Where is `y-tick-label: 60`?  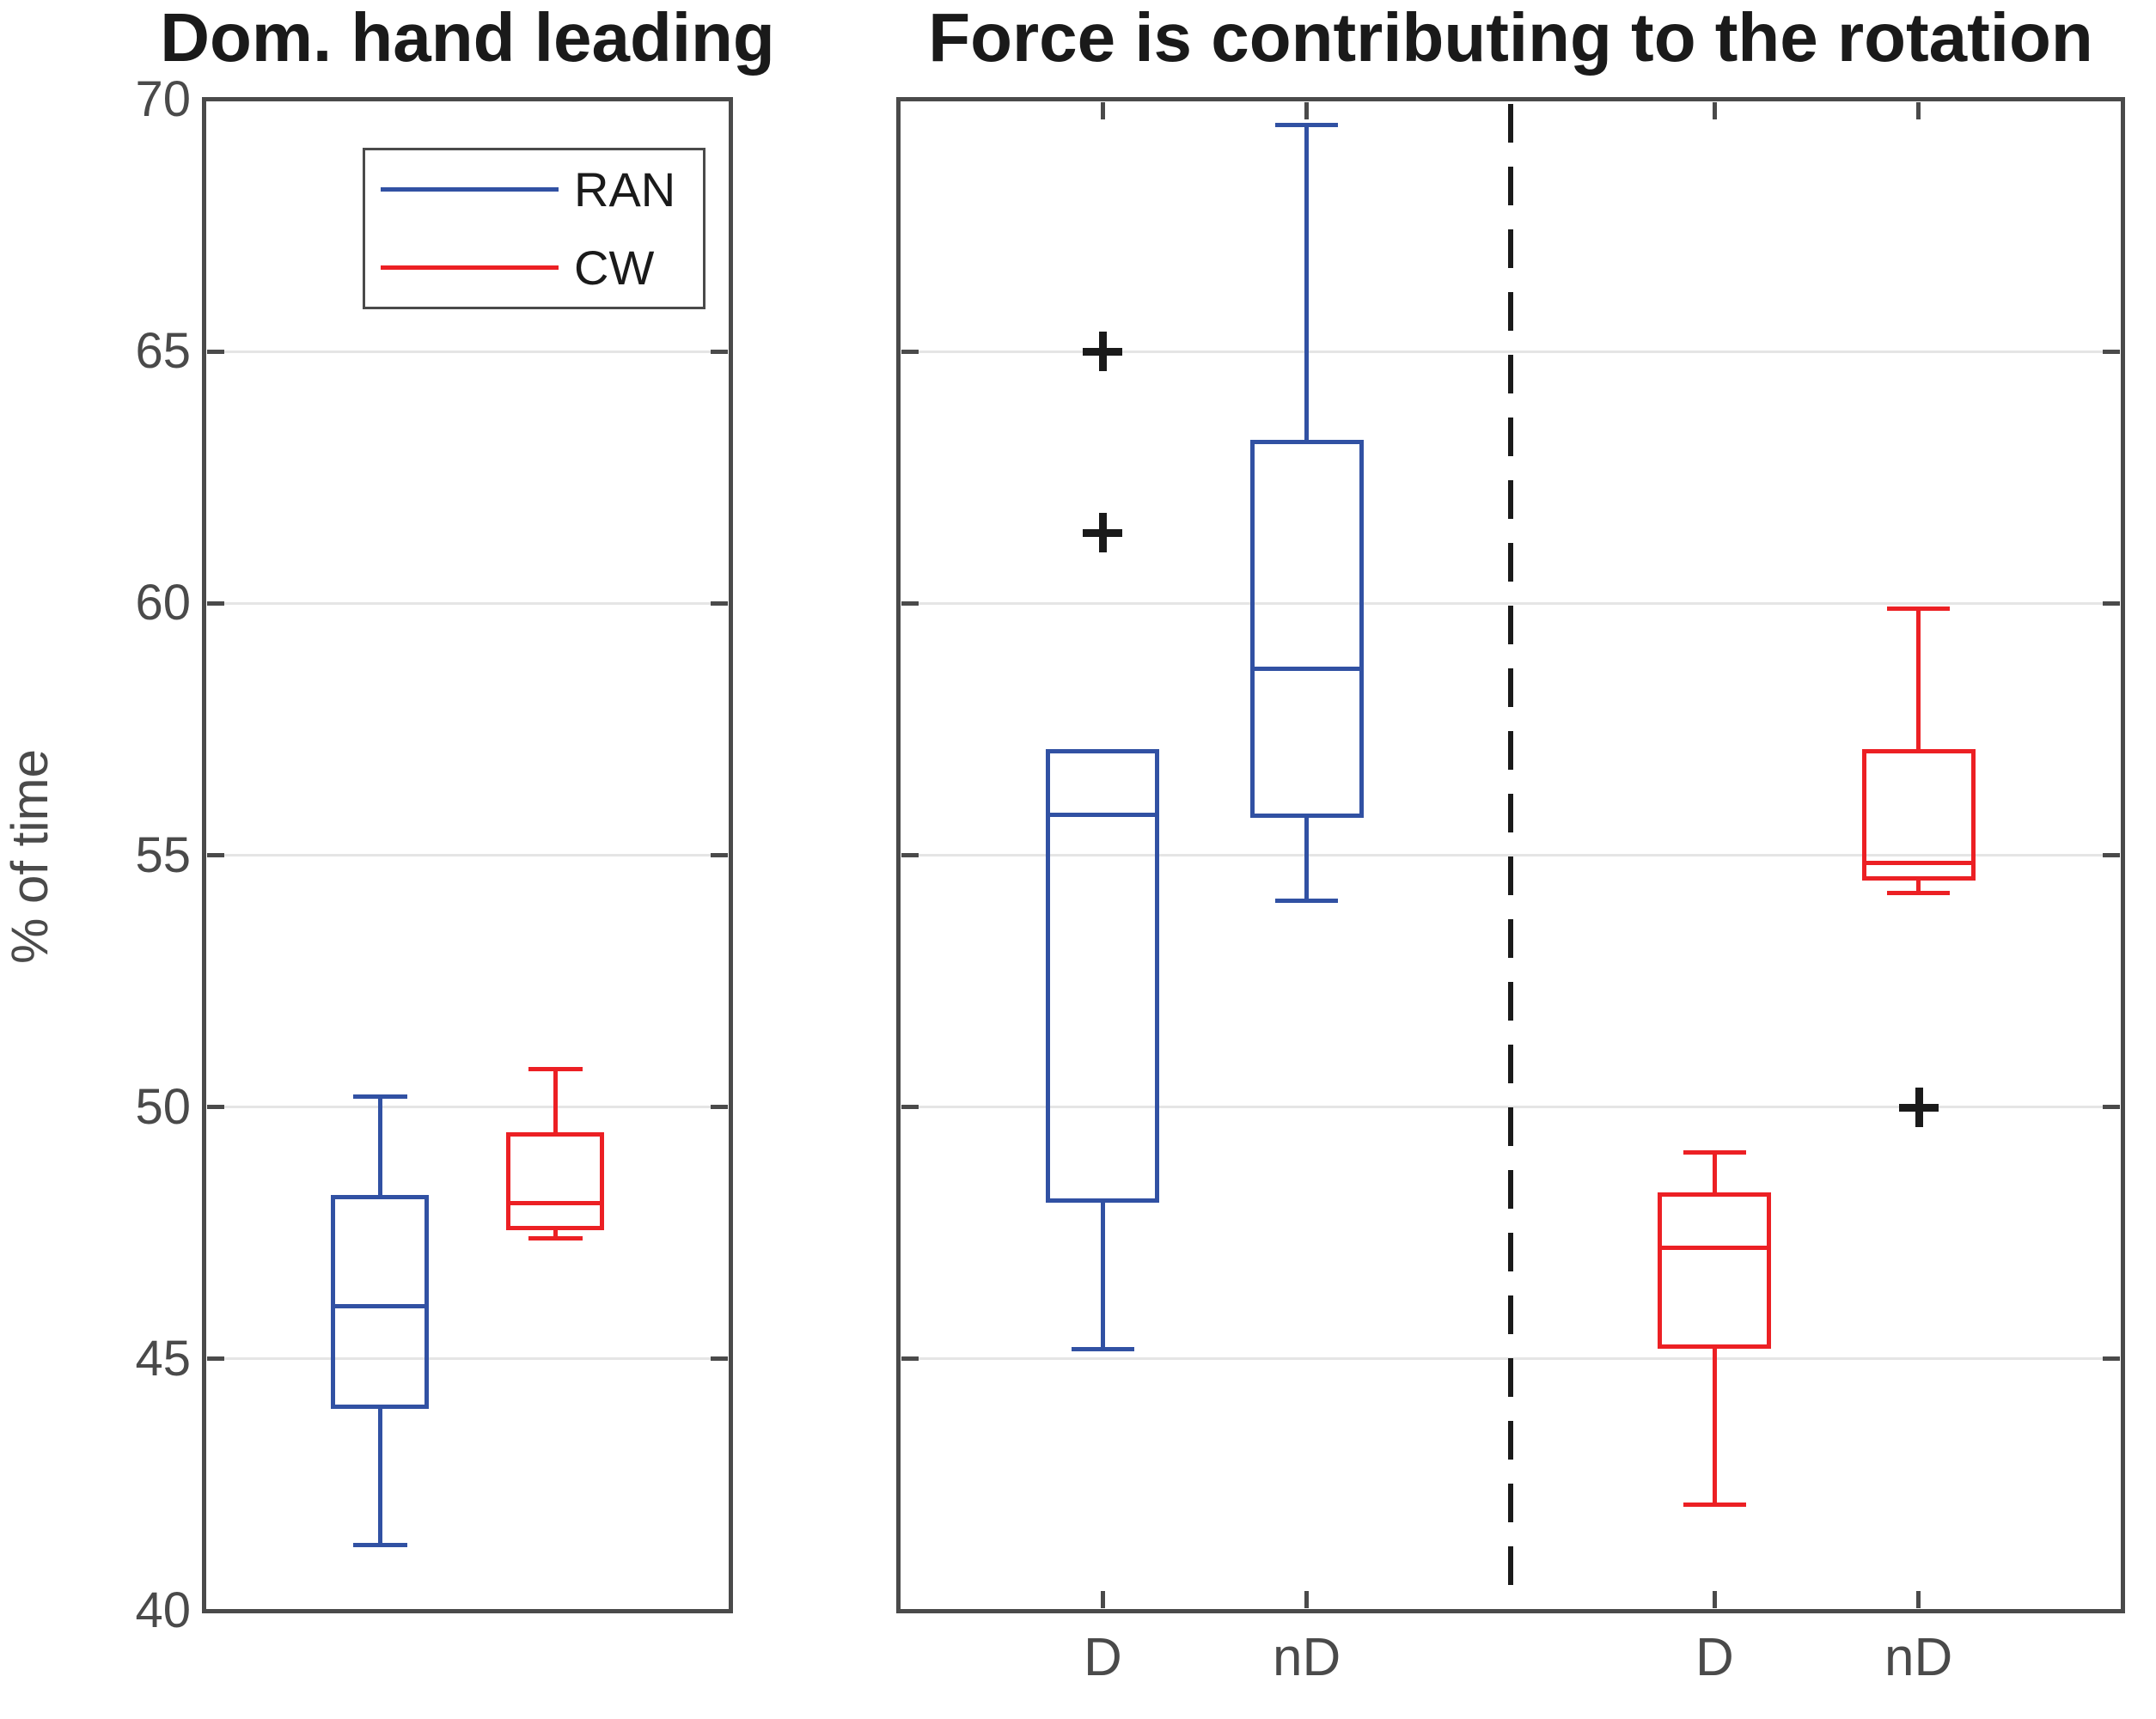 y-tick-label: 60 is located at coordinates (163, 603).